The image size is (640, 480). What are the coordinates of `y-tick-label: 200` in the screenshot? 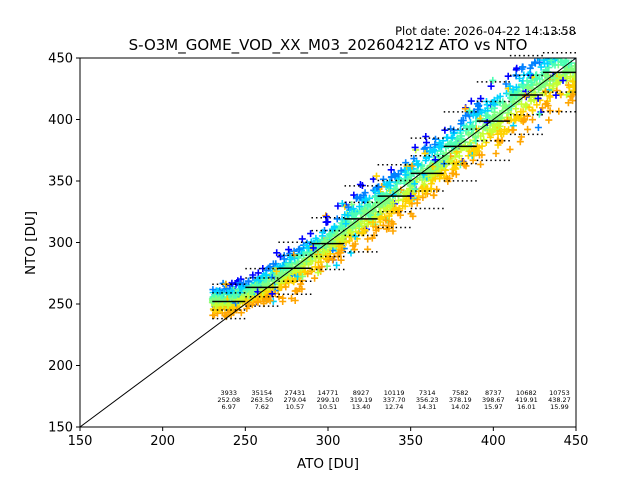 It's located at (60, 366).